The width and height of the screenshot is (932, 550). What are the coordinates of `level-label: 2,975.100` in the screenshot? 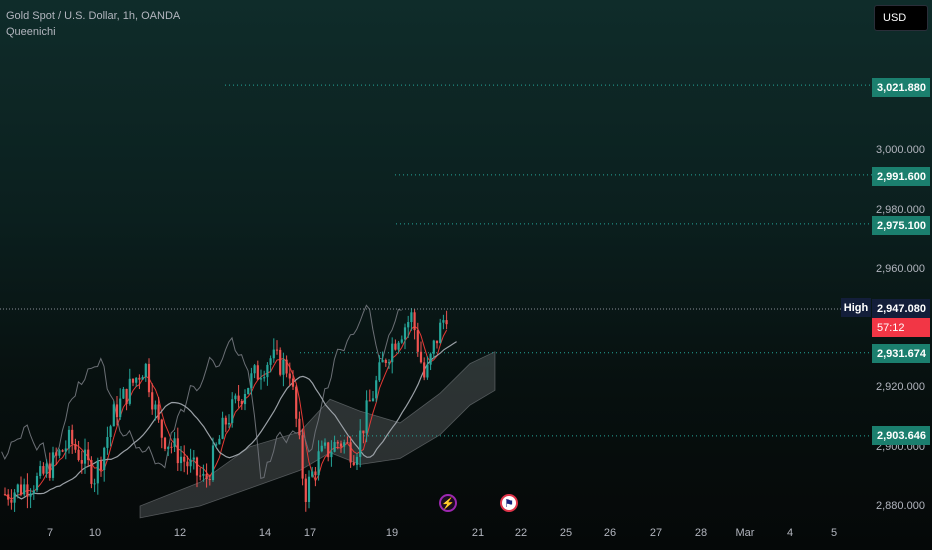 It's located at (901, 225).